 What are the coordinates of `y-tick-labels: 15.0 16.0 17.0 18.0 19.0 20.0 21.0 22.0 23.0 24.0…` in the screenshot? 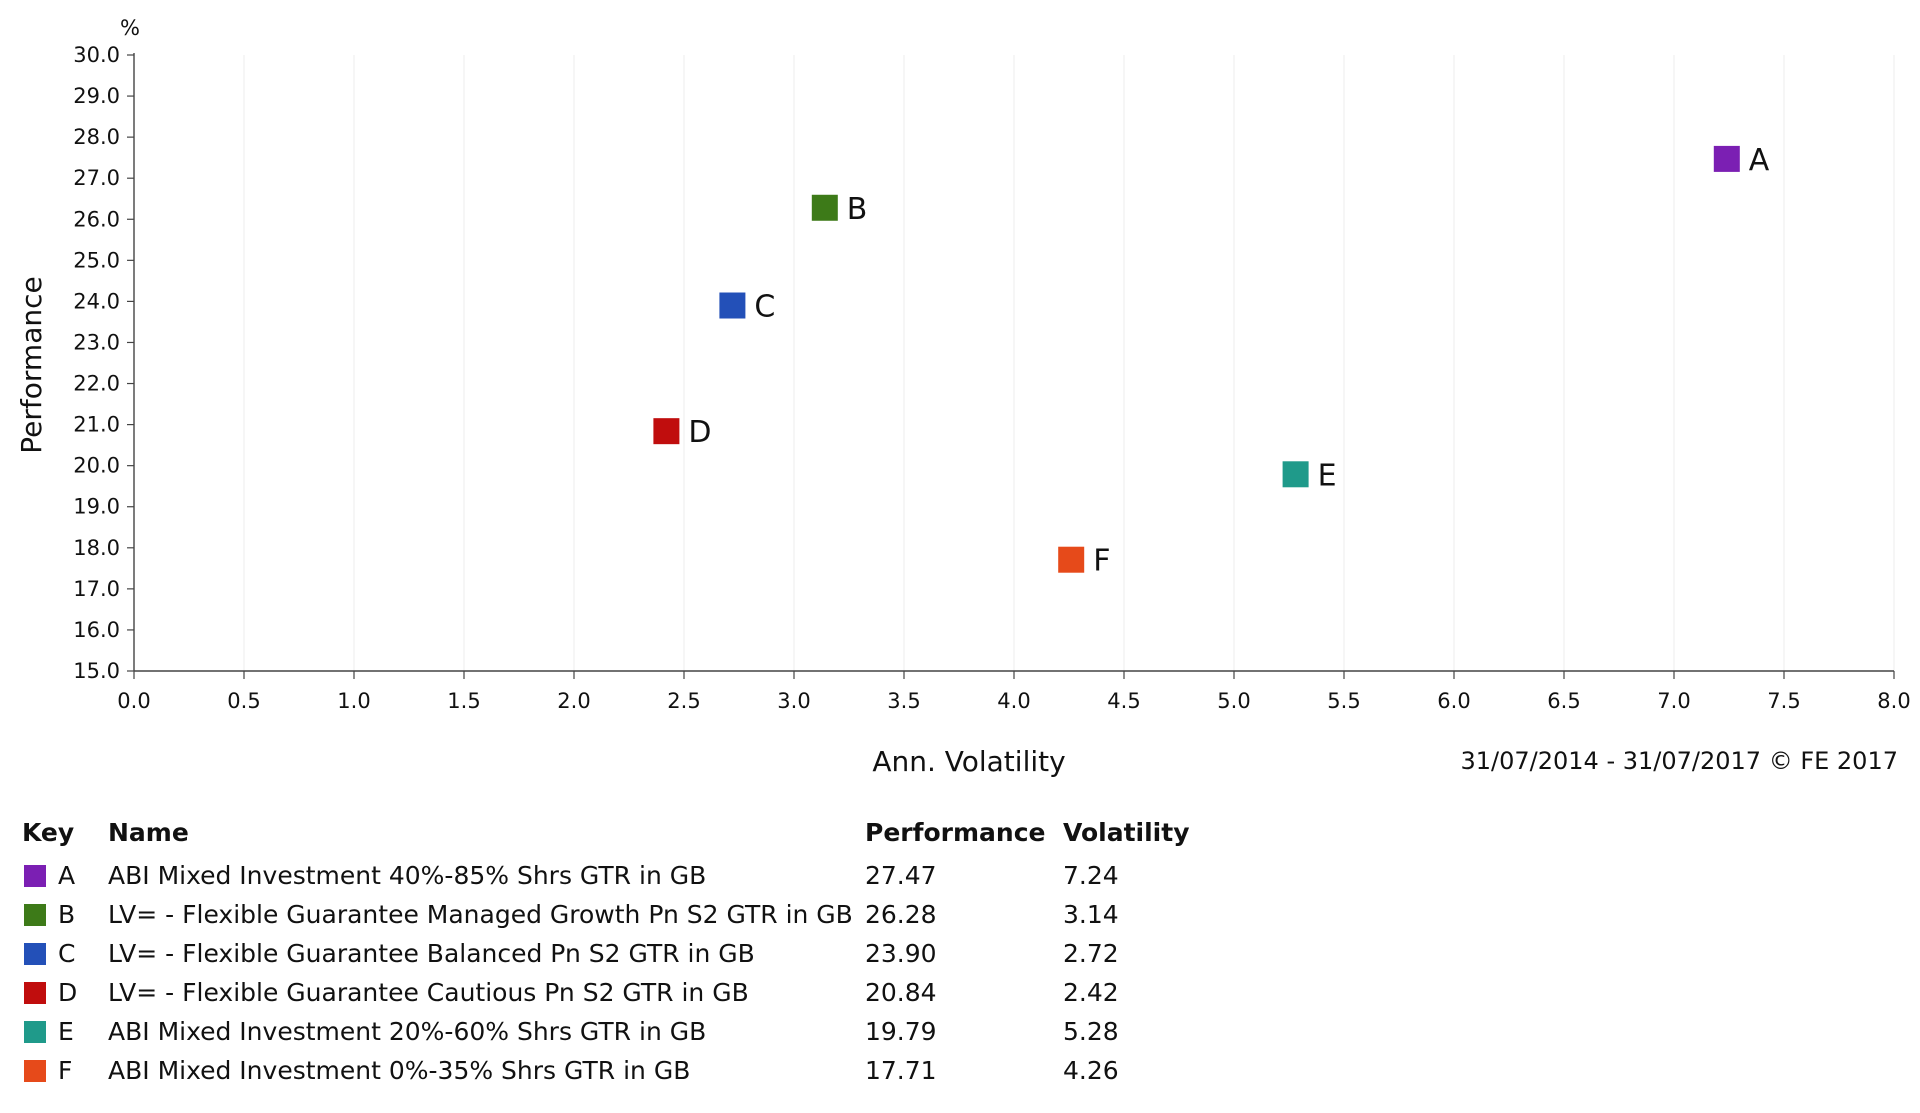 It's located at (96, 363).